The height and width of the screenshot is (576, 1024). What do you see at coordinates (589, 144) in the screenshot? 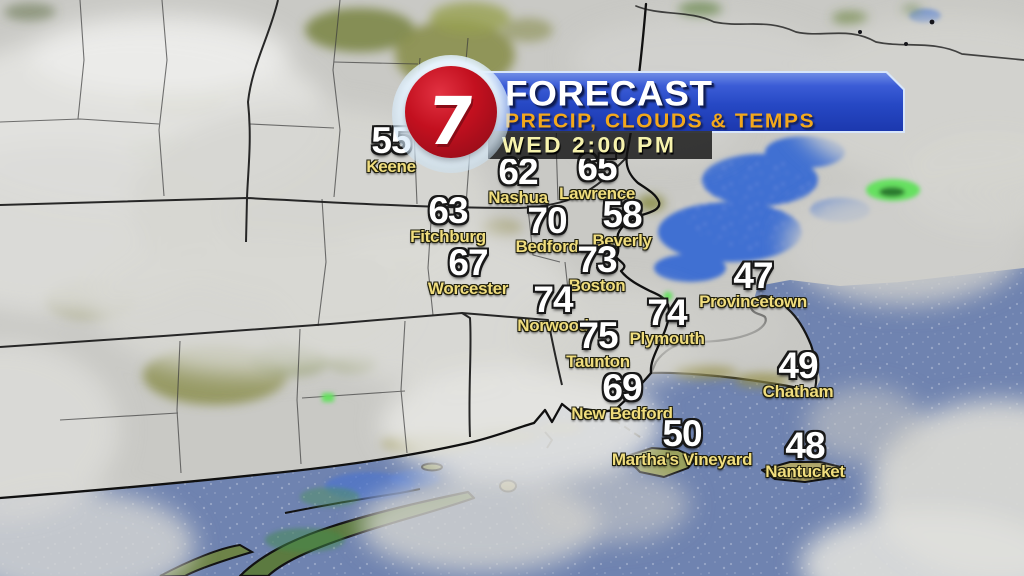
I see `timestamp-text: WED 2:00 PM` at bounding box center [589, 144].